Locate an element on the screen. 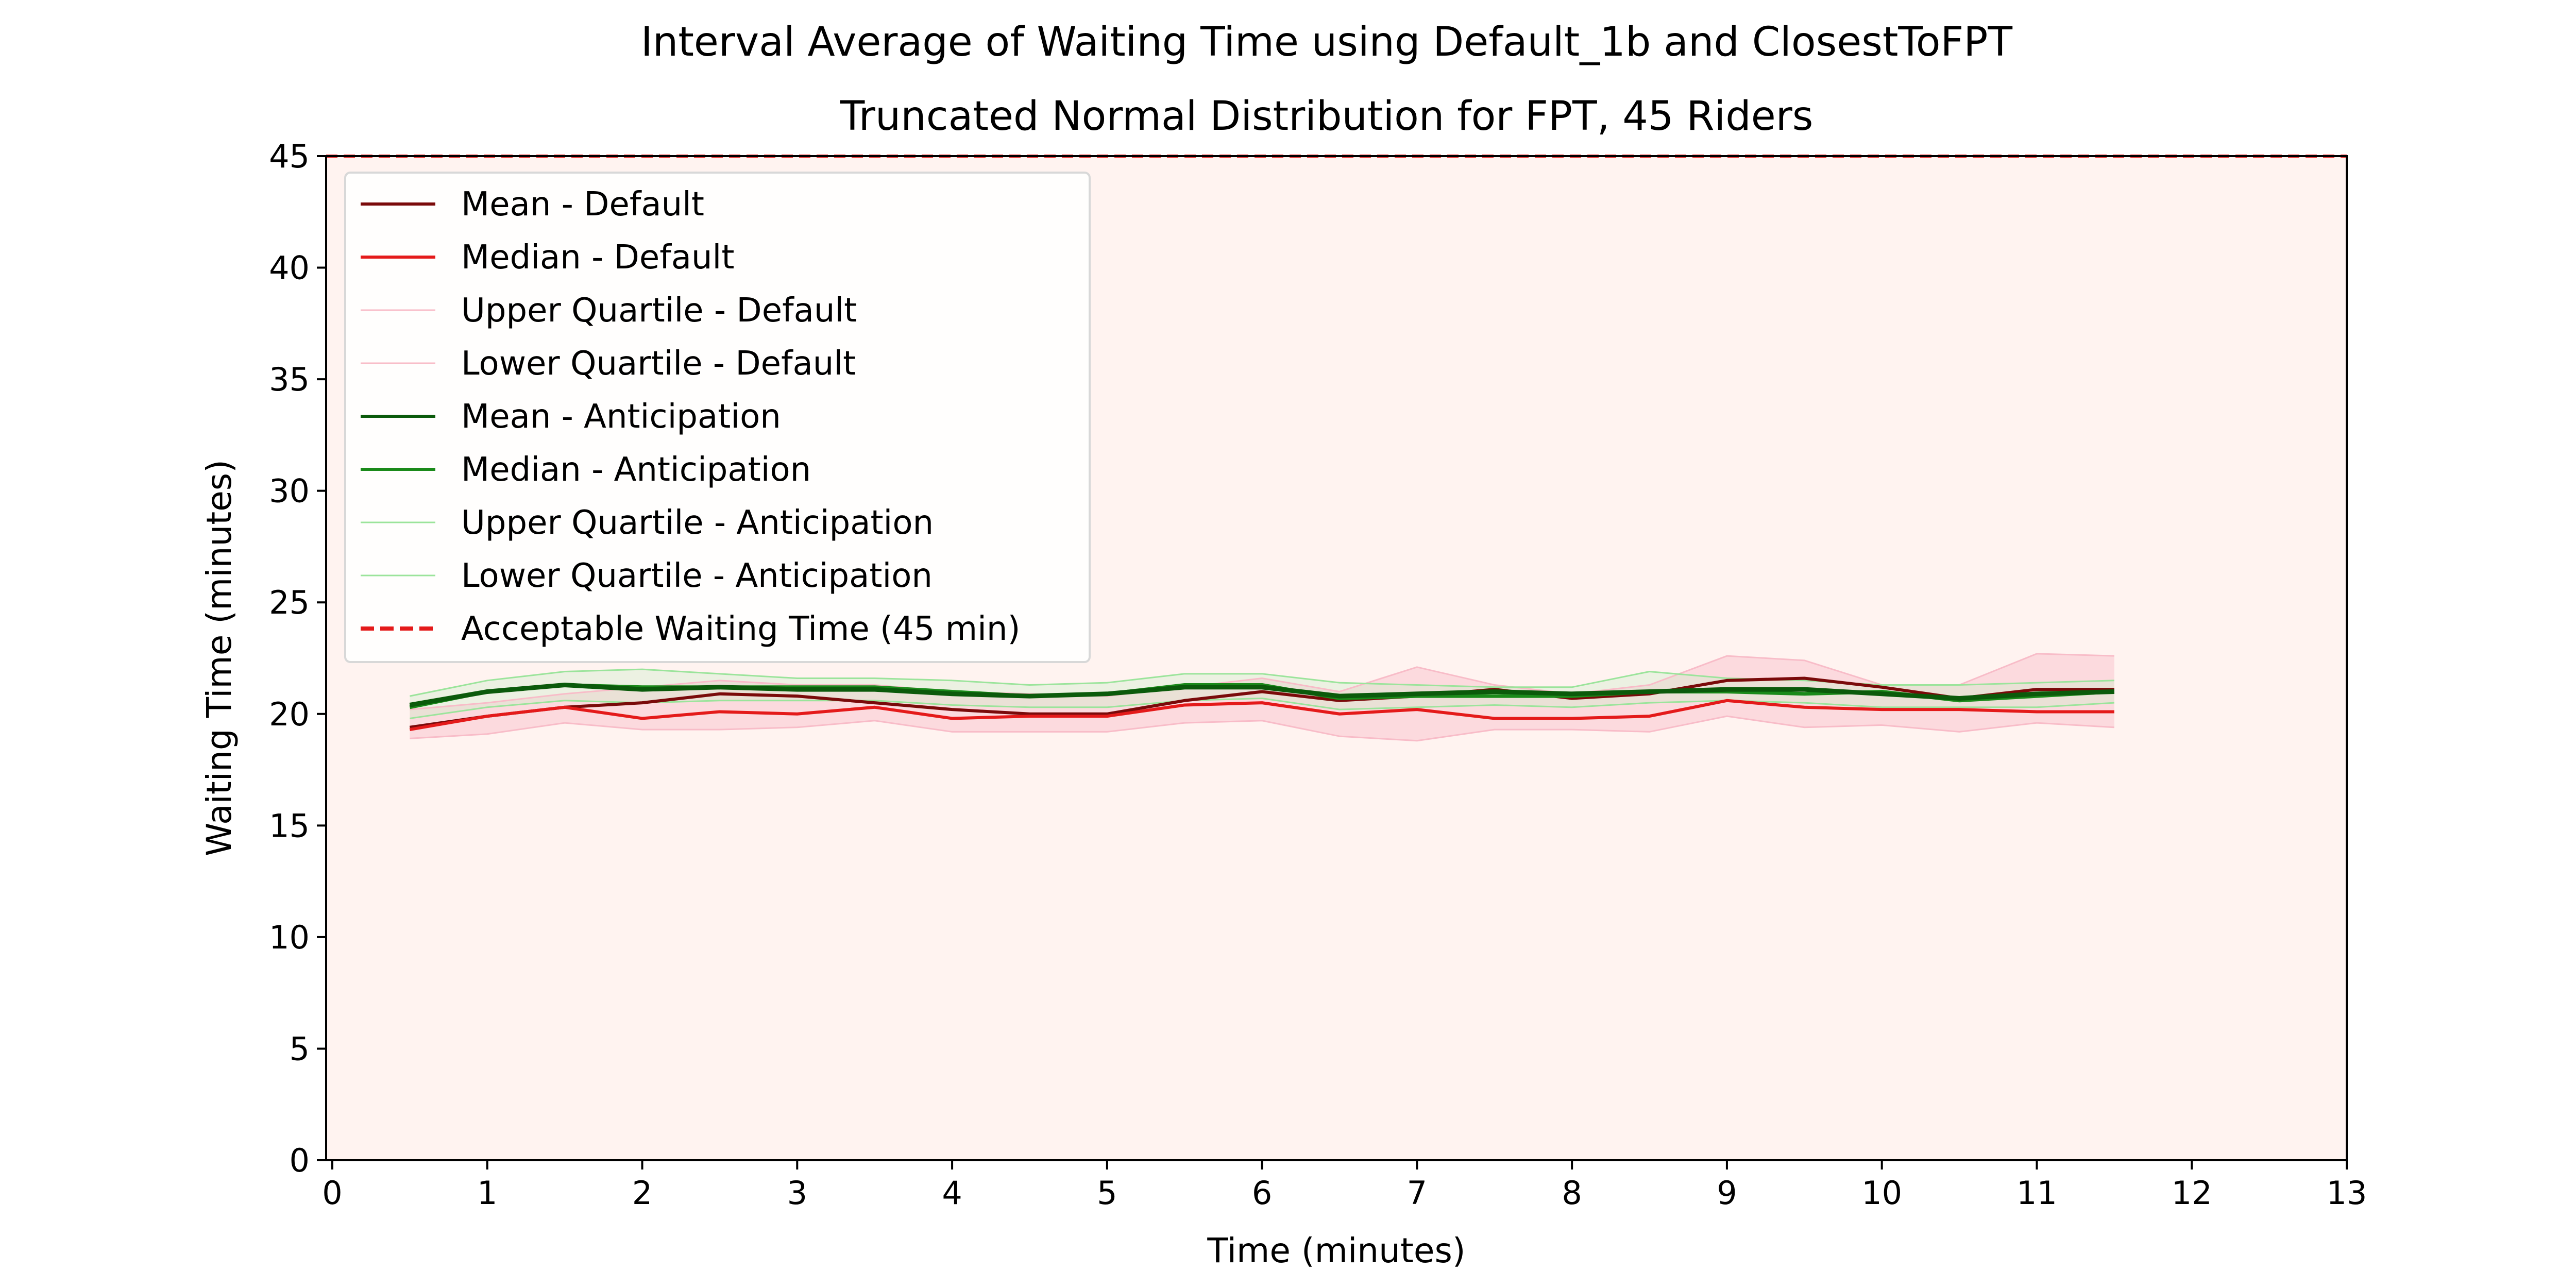  x-tick-label: 8 is located at coordinates (1572, 1193).